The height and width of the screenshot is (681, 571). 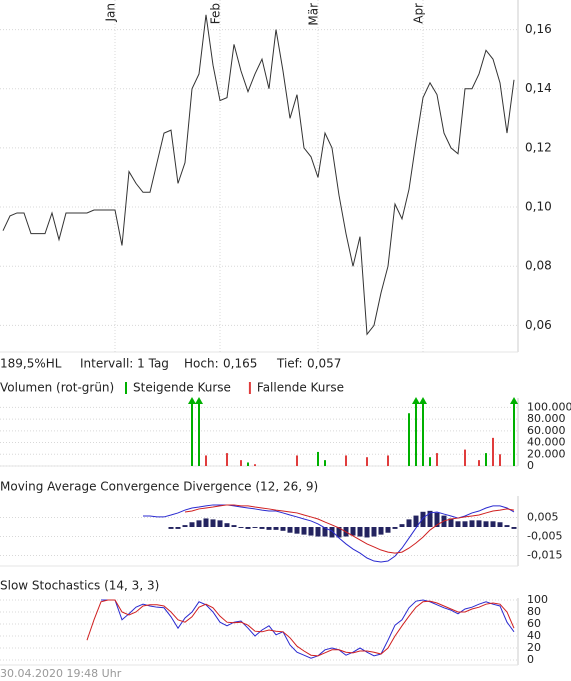 What do you see at coordinates (201, 364) in the screenshot?
I see `info-high-label: Hoch:` at bounding box center [201, 364].